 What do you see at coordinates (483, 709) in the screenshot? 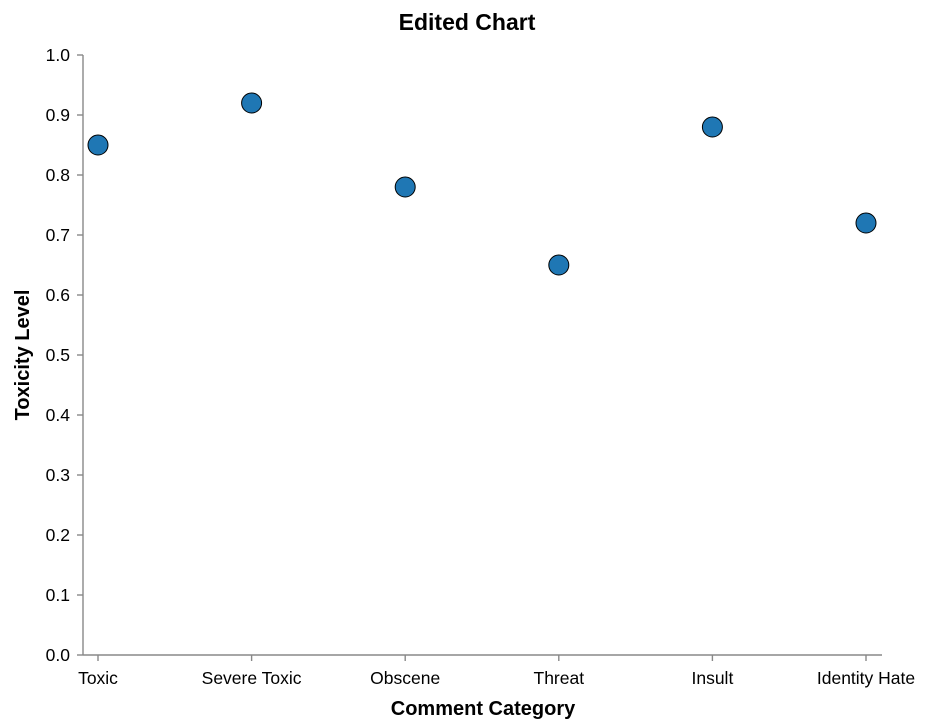
I see `x-axis-title: Comment Category` at bounding box center [483, 709].